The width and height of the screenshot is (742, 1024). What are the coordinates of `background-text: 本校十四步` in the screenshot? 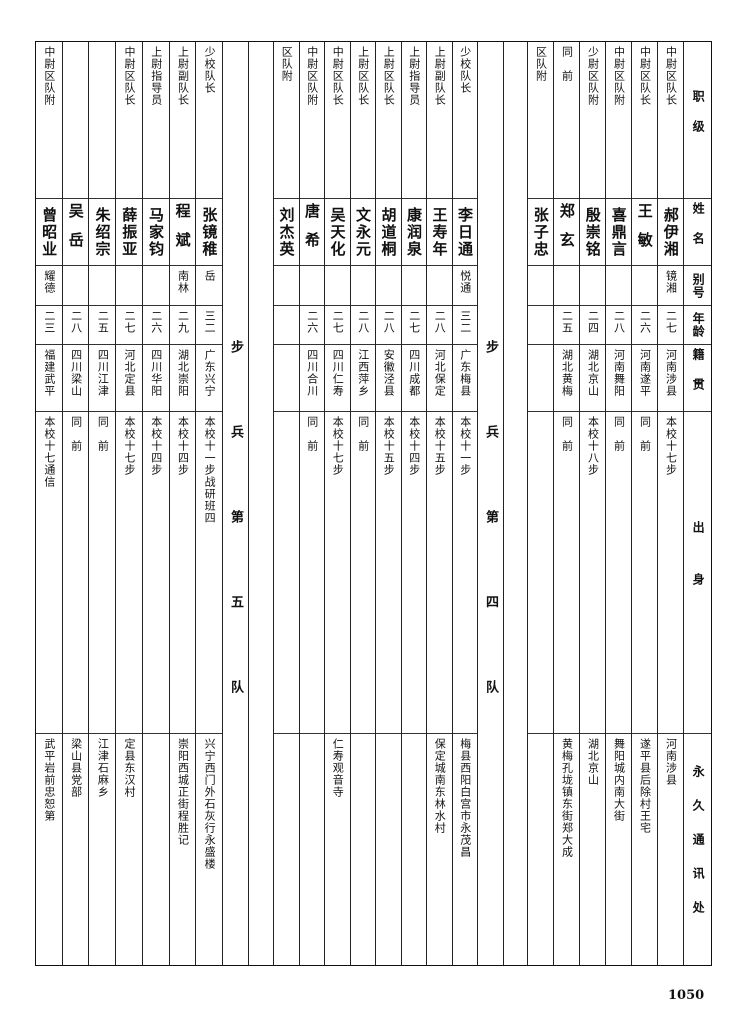 It's located at (183, 446).